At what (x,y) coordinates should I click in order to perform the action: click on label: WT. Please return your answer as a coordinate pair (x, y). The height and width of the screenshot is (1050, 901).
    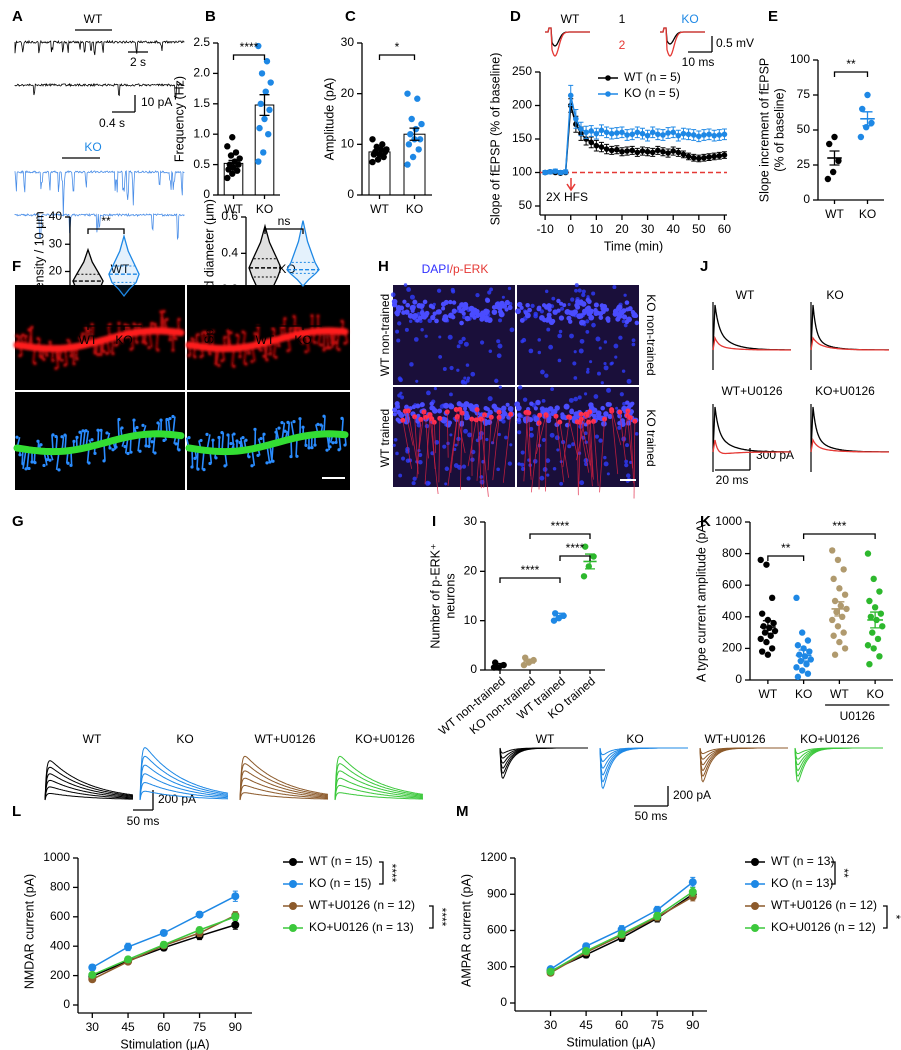
    Looking at the image, I should click on (545, 739).